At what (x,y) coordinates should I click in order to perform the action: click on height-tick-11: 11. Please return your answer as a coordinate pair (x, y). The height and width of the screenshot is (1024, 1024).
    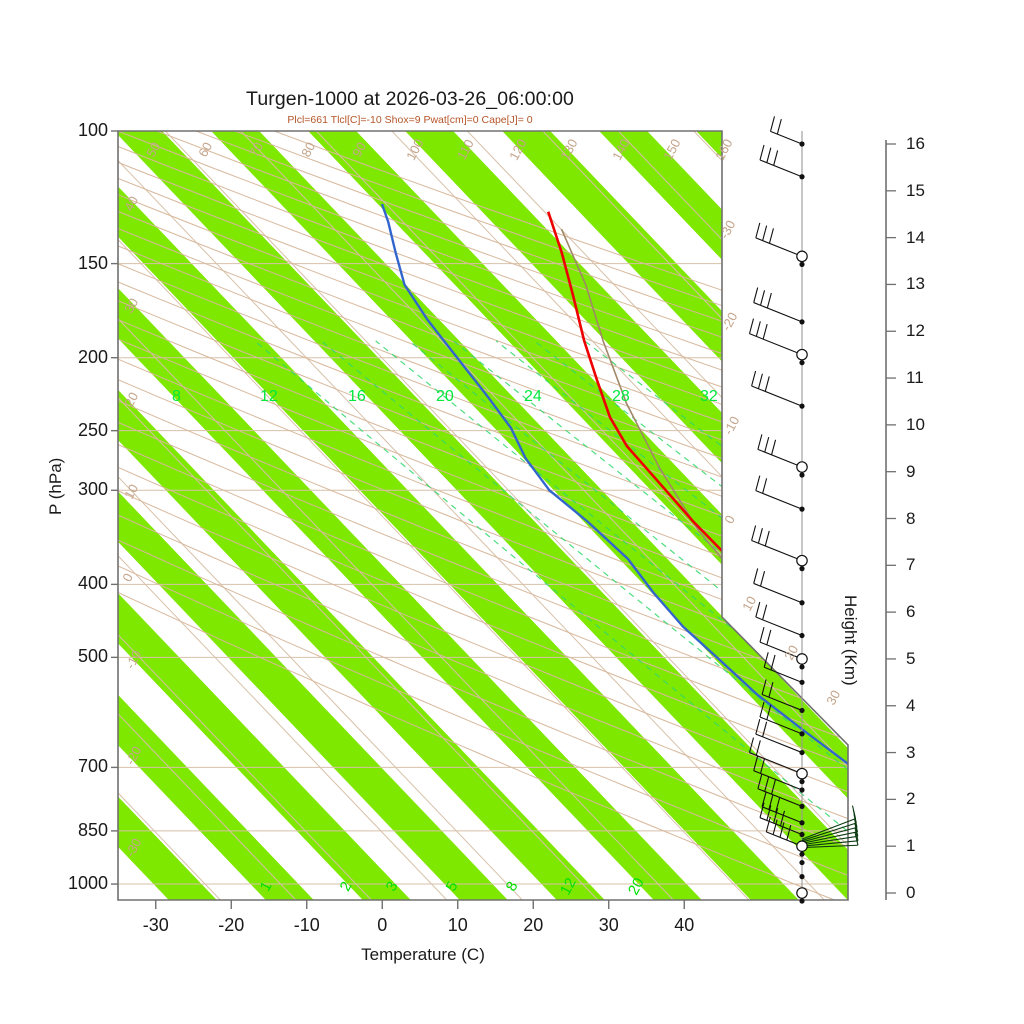
    Looking at the image, I should click on (915, 378).